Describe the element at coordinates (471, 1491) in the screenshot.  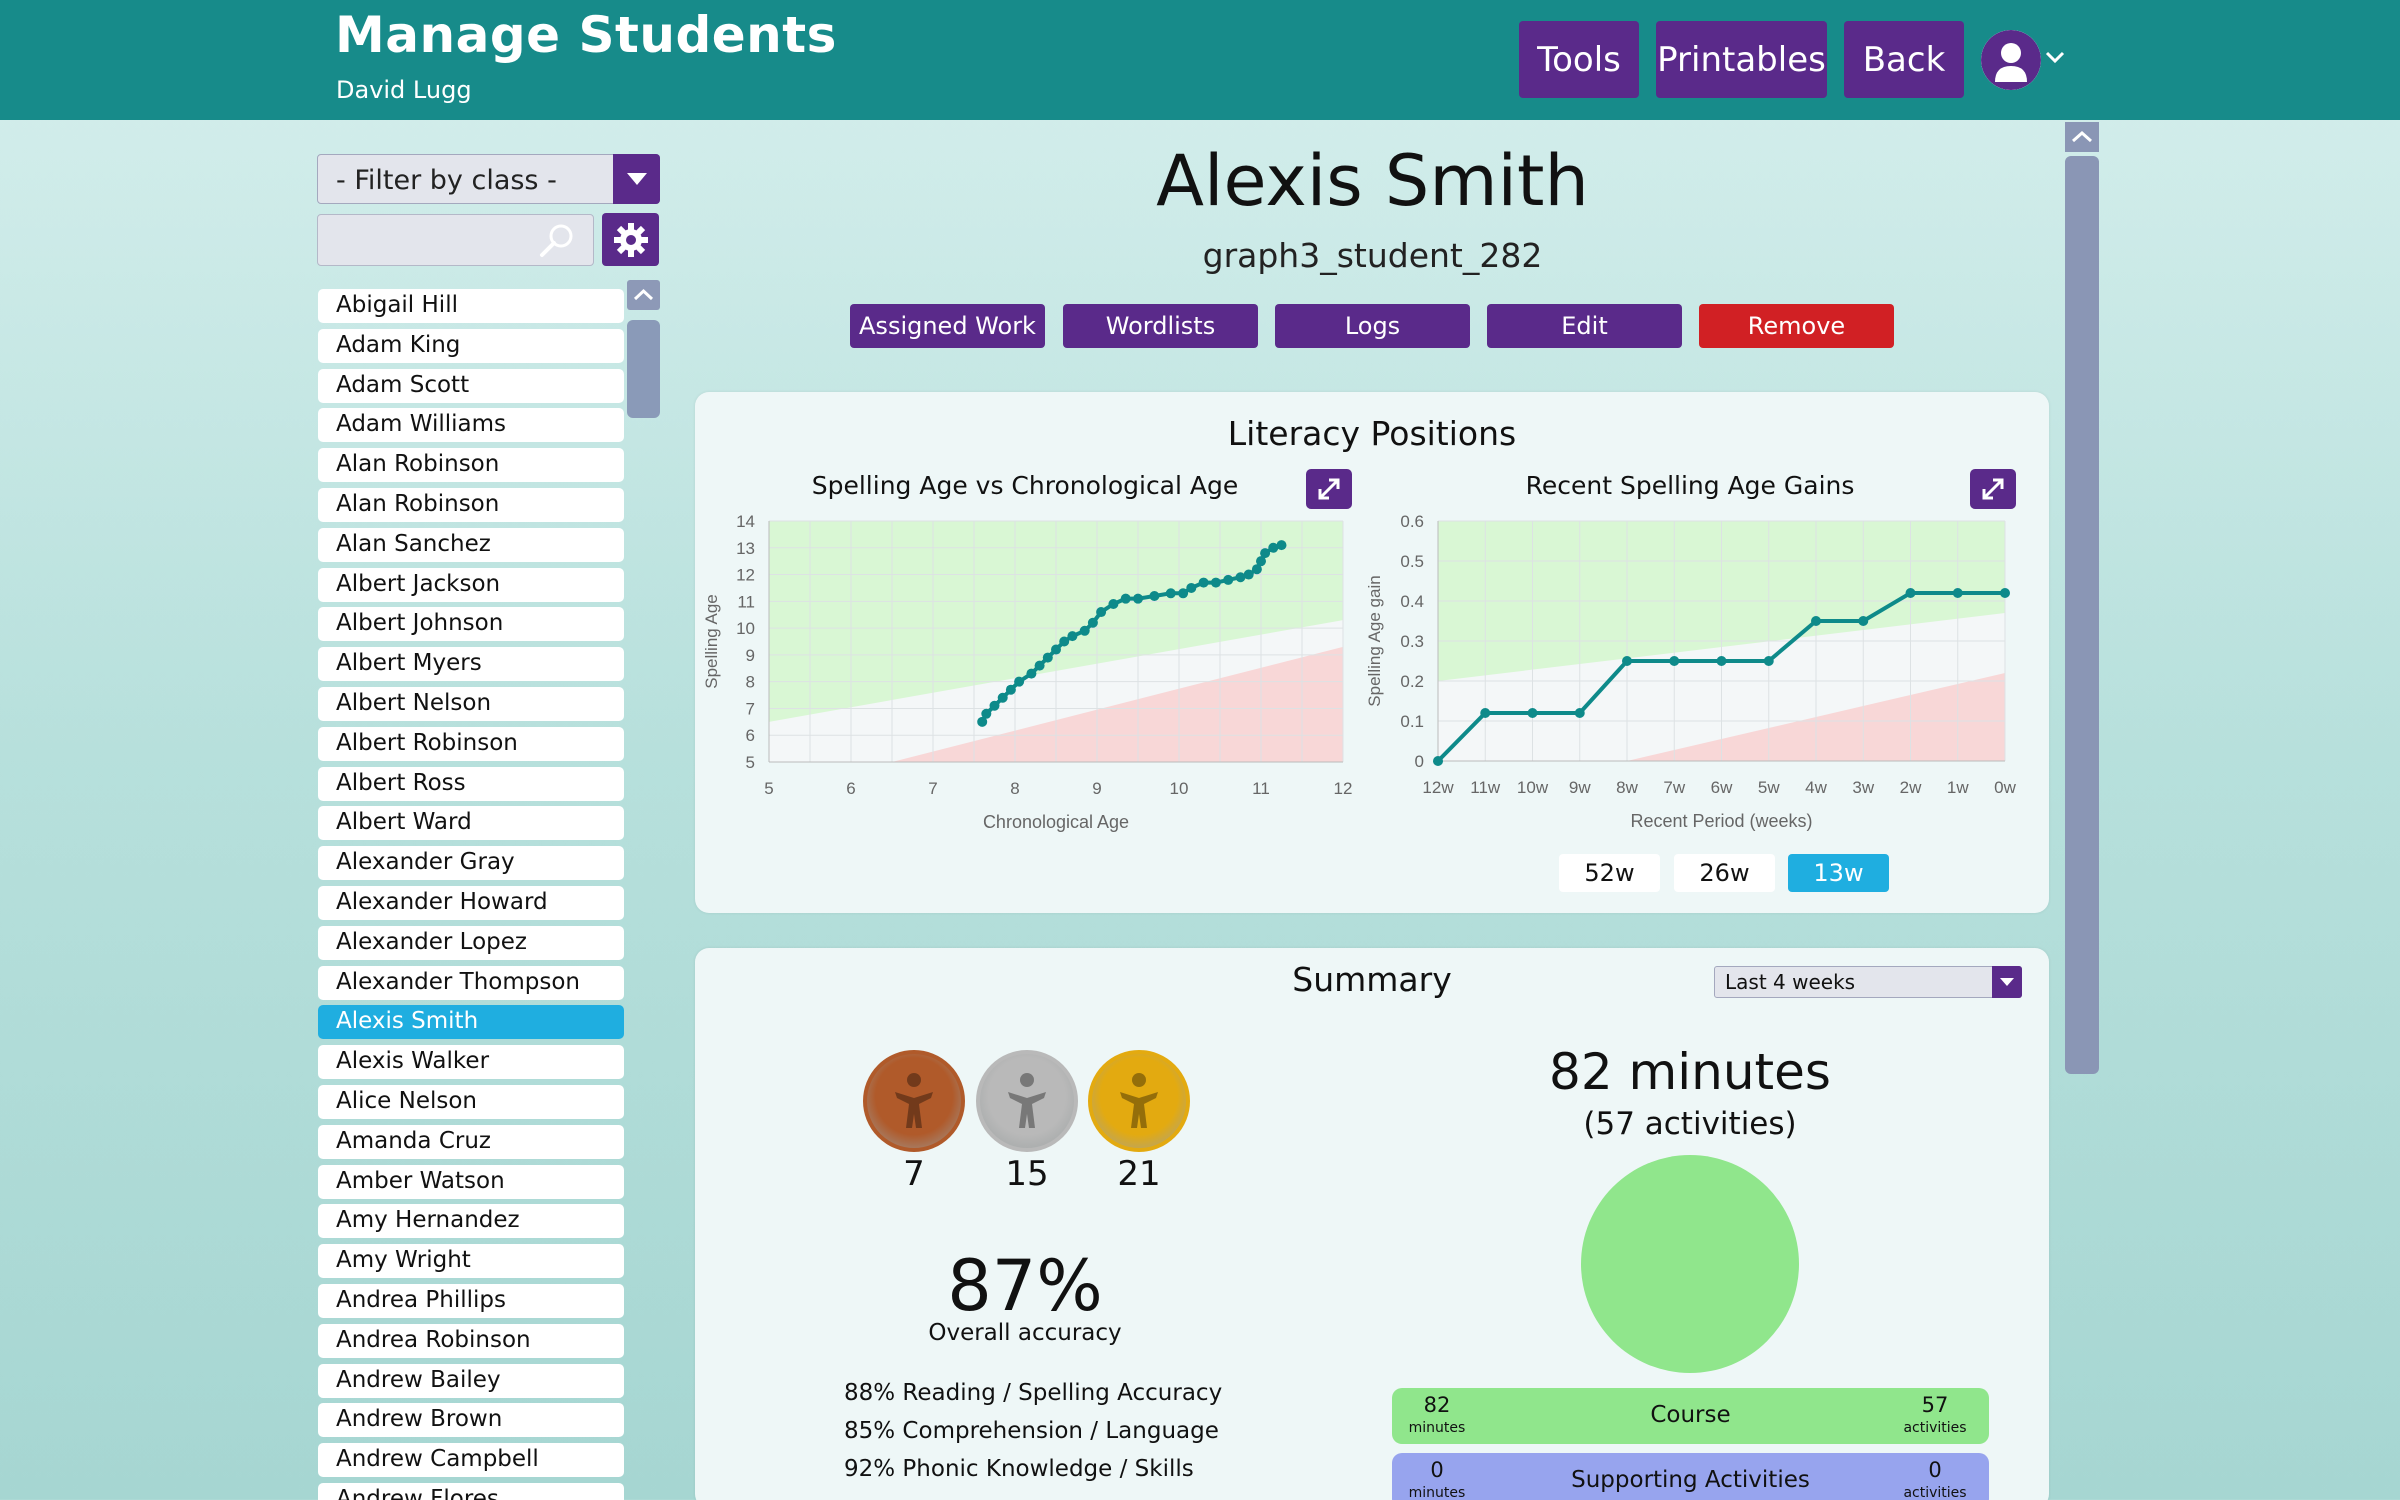
I see `list-item: Andrew Flores` at that location.